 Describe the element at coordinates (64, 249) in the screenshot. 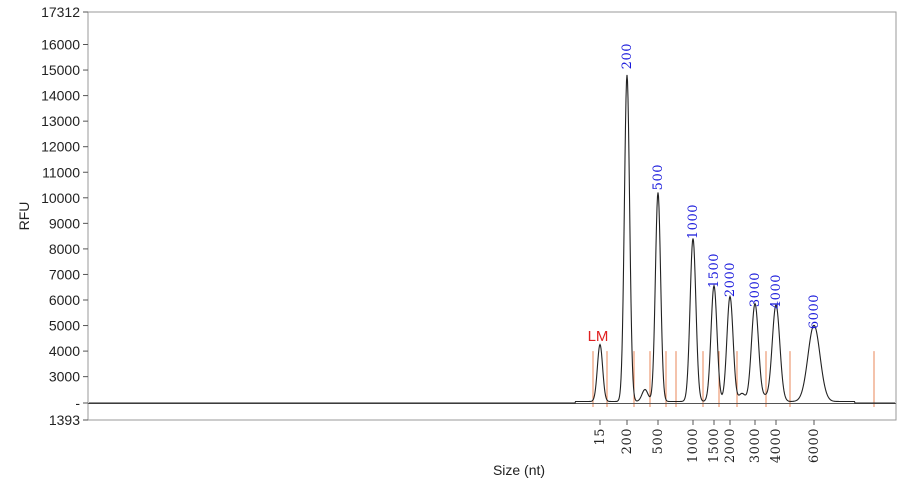

I see `y-tick-label: 8000` at that location.